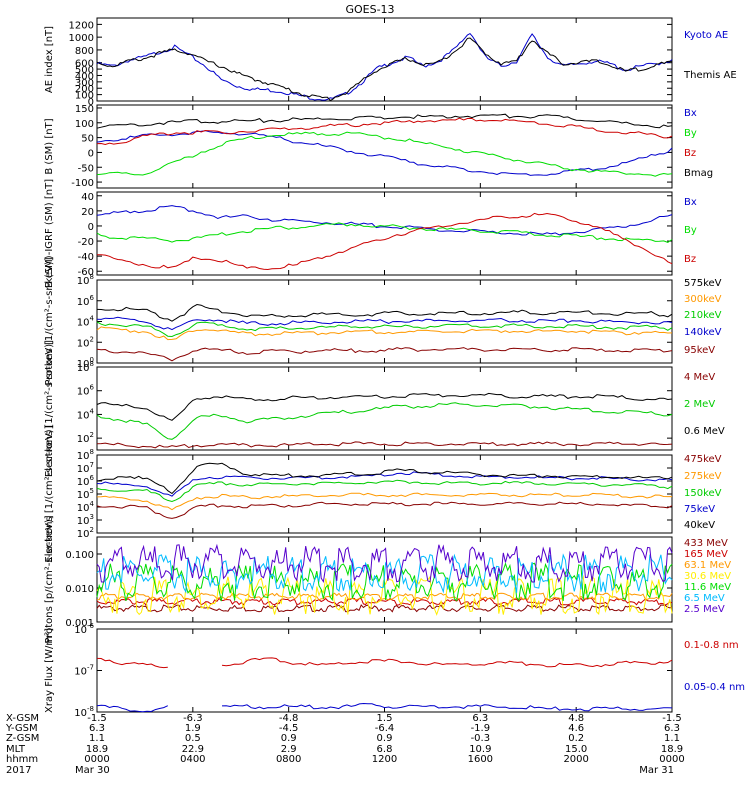  I want to click on legend-label: 95keV, so click(699, 350).